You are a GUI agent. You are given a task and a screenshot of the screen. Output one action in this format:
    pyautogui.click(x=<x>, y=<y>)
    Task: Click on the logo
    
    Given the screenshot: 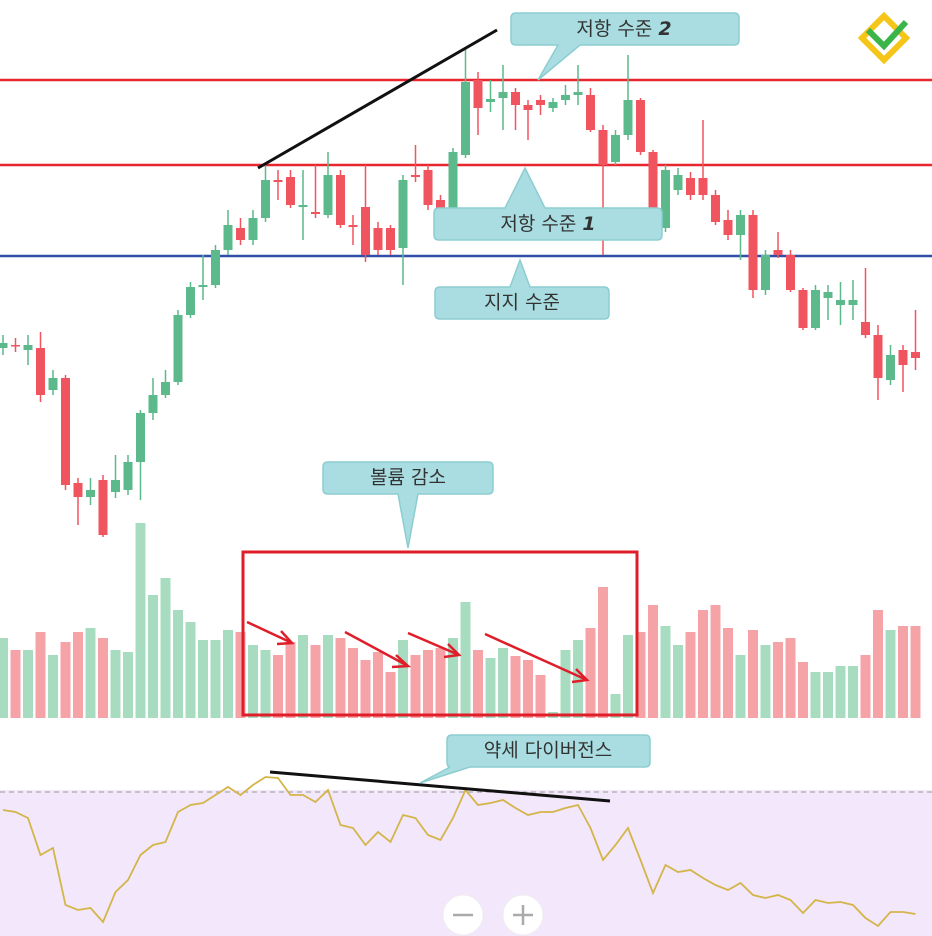 What is the action you would take?
    pyautogui.click(x=884, y=38)
    